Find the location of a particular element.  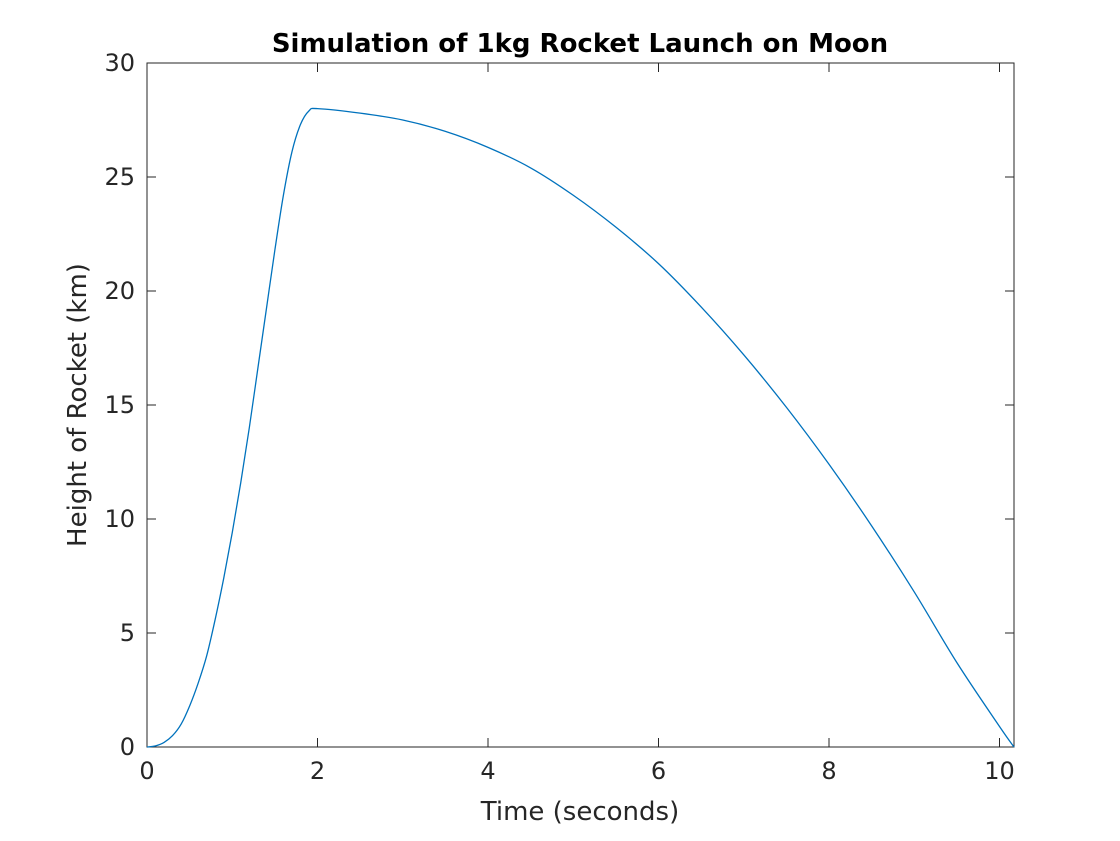

y-tick-label: 15 is located at coordinates (119, 405).